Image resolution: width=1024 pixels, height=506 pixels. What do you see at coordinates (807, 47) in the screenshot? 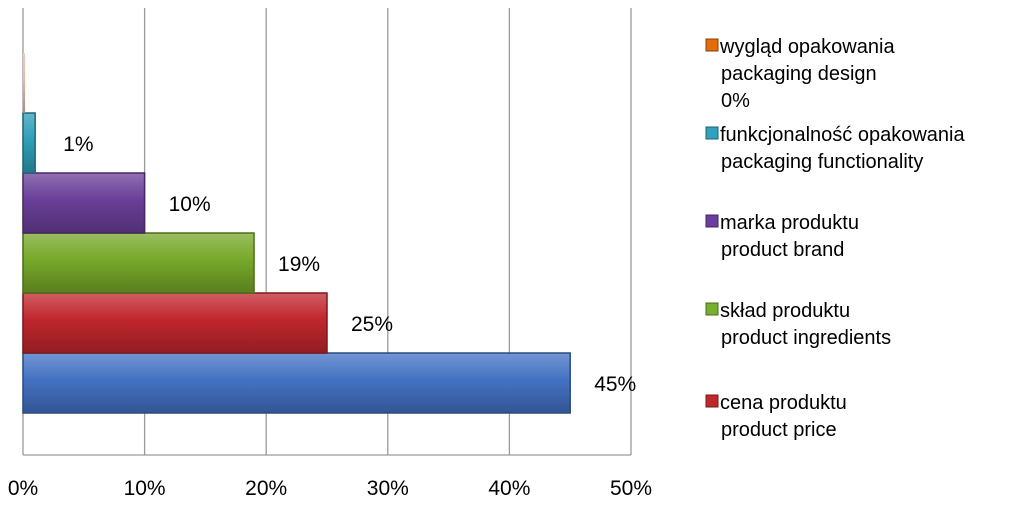
I see `legend-label: wygląd opakowania` at bounding box center [807, 47].